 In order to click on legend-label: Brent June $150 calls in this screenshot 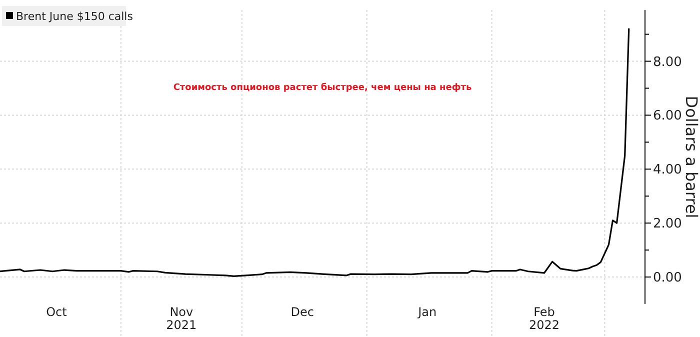, I will do `click(75, 16)`.